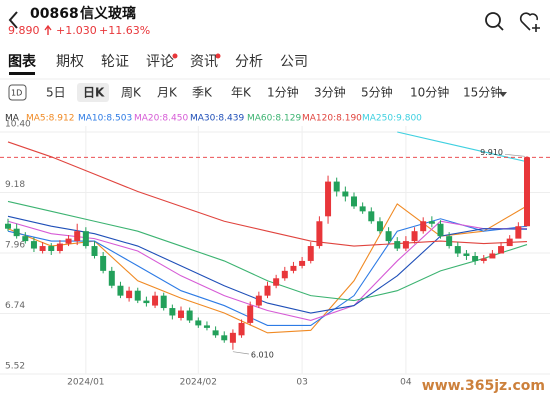  I want to click on x-tick-label: 04, so click(406, 383).